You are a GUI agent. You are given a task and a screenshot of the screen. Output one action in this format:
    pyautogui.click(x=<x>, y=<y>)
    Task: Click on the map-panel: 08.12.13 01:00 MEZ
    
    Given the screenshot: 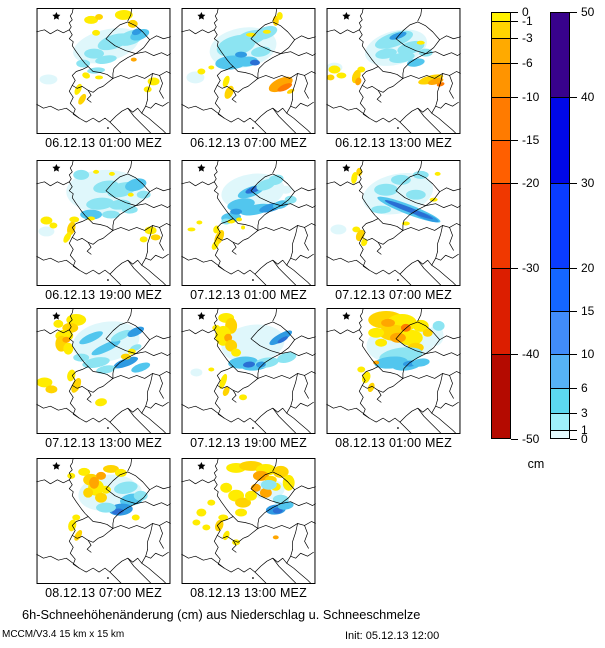 What is the action you would take?
    pyautogui.click(x=393, y=380)
    